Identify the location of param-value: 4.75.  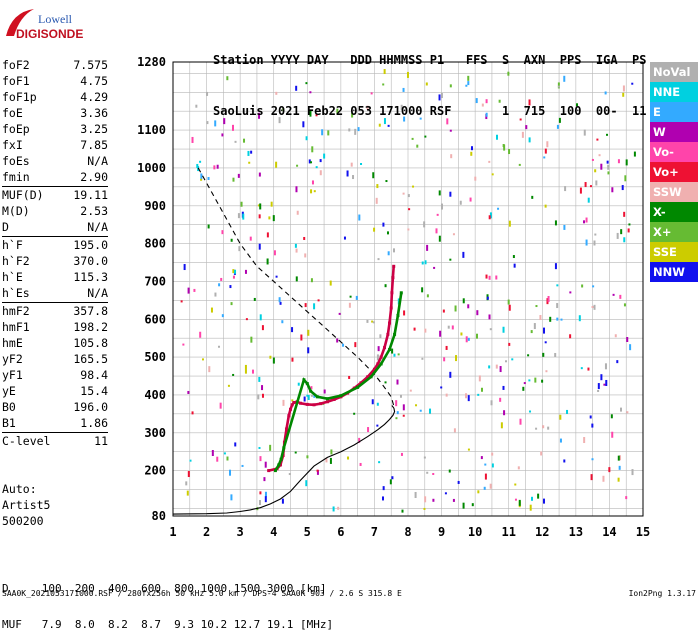
(94, 81).